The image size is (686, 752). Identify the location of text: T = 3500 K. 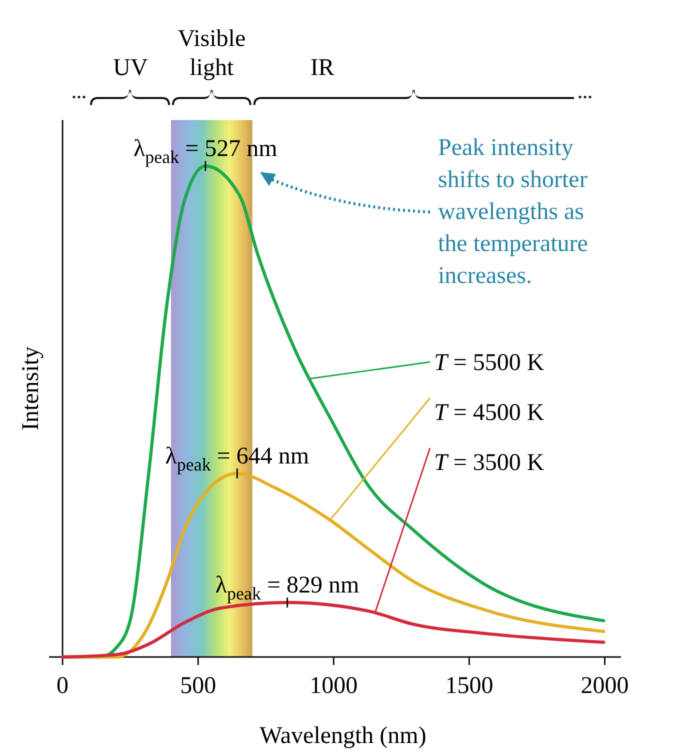
(489, 463).